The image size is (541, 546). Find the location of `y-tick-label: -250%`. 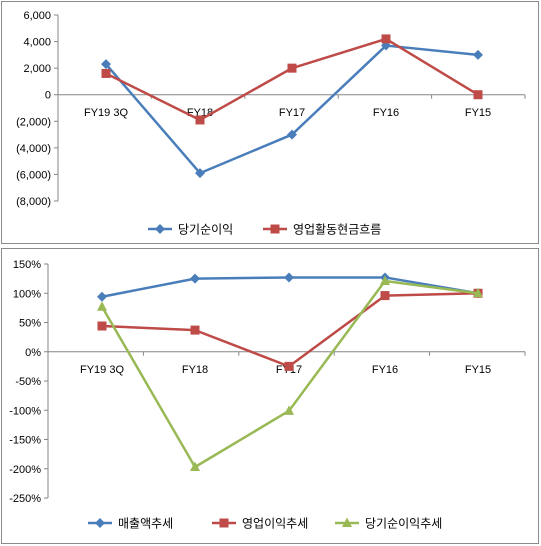

y-tick-label: -250% is located at coordinates (25, 499).